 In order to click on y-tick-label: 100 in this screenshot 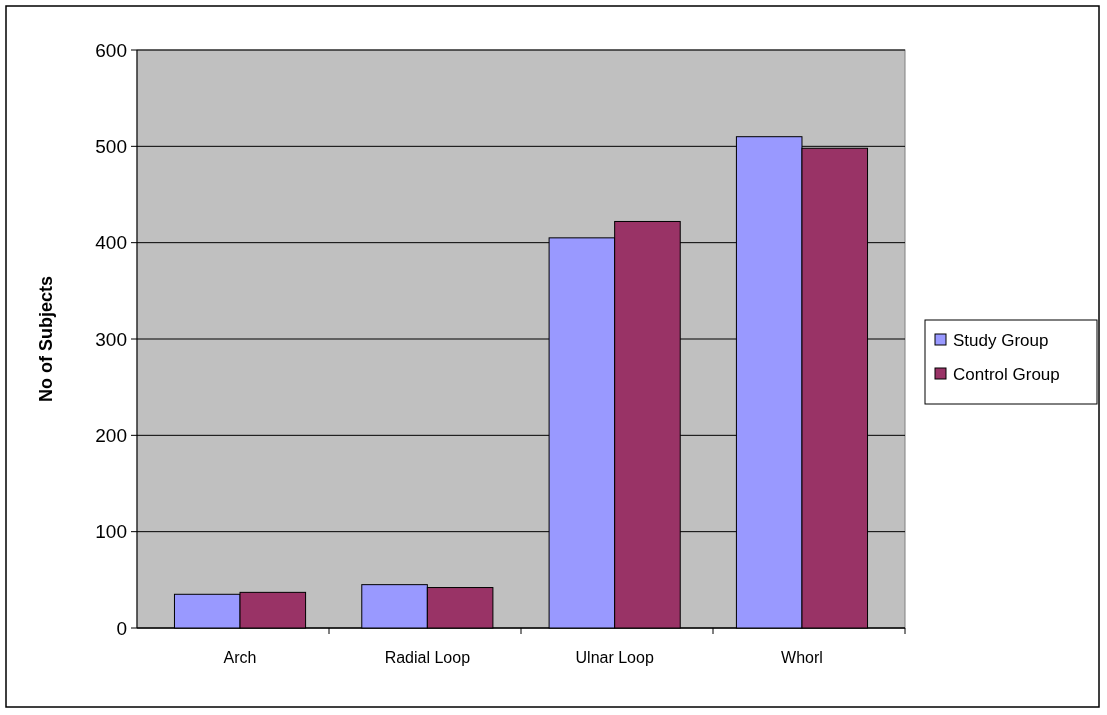, I will do `click(111, 532)`.